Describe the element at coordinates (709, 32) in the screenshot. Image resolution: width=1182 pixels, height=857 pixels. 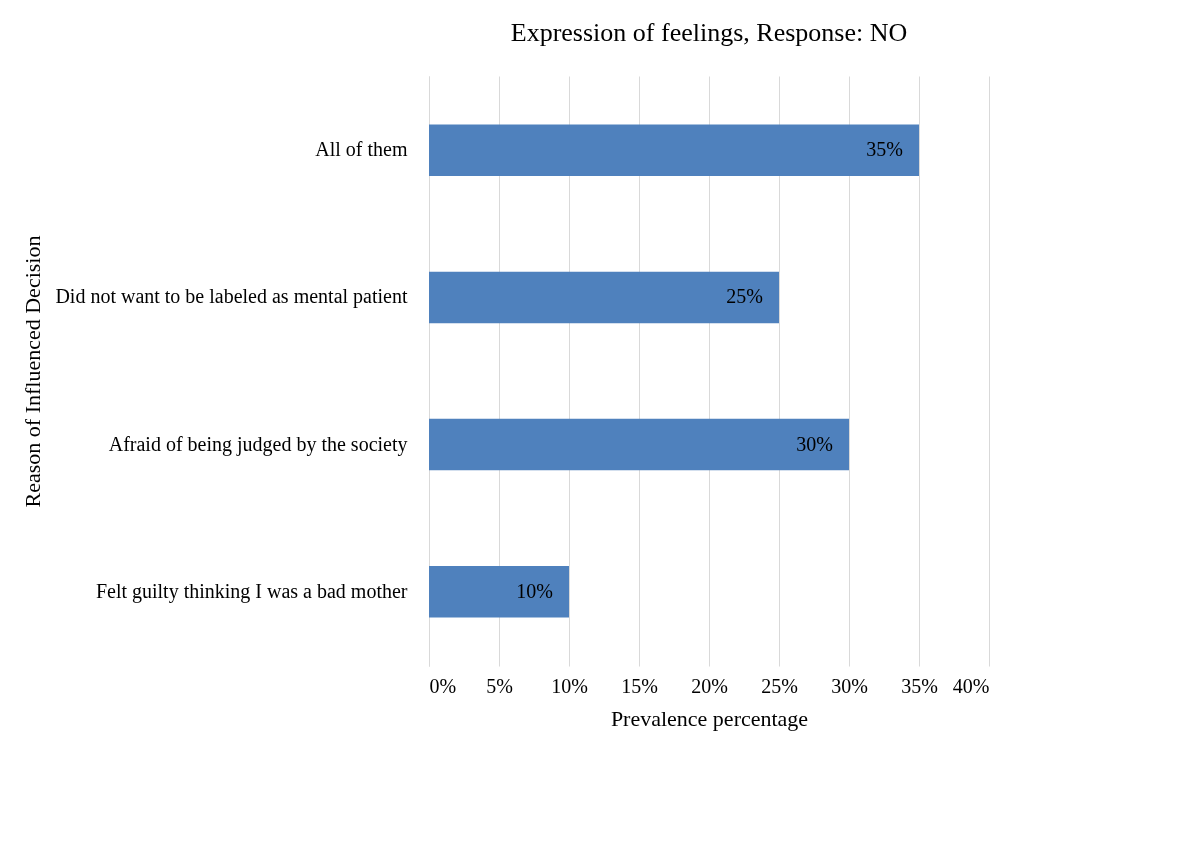
I see `chart-title: Expression of feelings, Response: NO` at that location.